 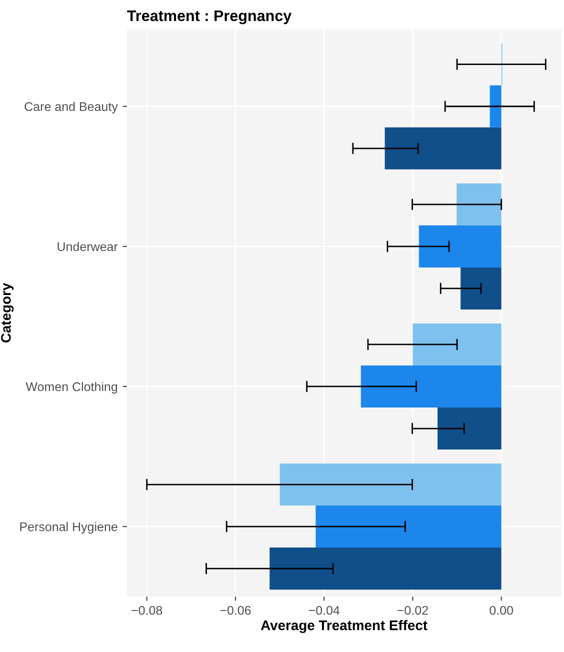 What do you see at coordinates (7, 312) in the screenshot?
I see `y-axis-title: Category` at bounding box center [7, 312].